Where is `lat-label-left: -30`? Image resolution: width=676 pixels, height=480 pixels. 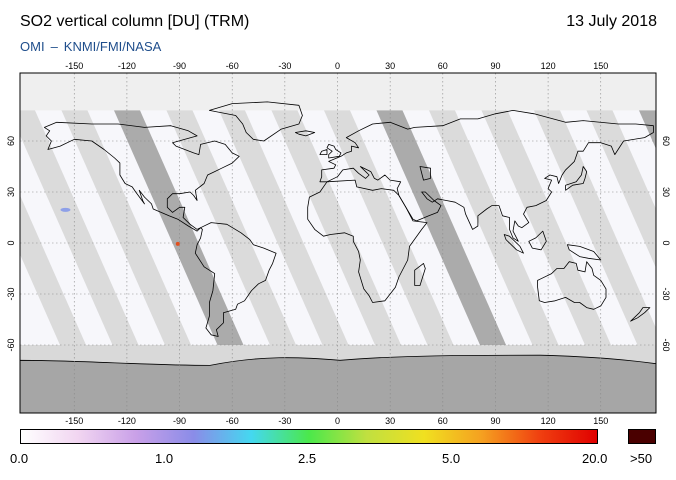
lat-label-left: -30 is located at coordinates (11, 293).